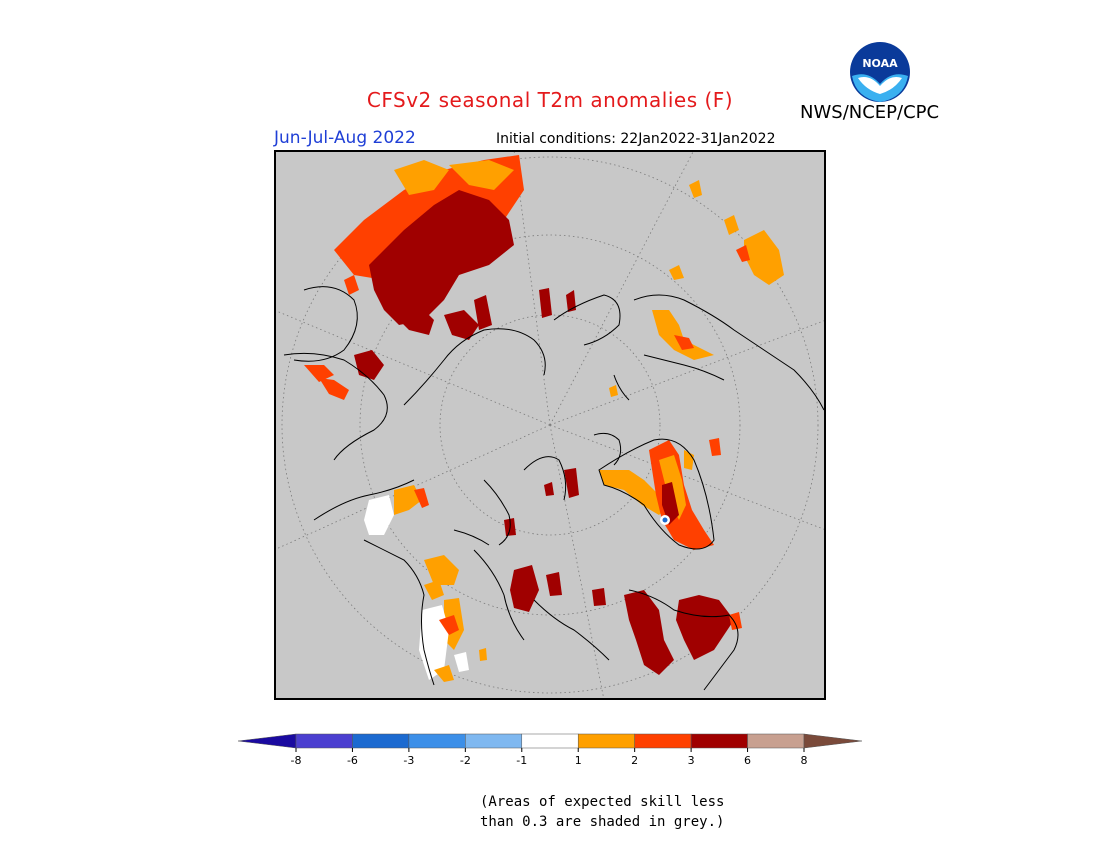 This screenshot has height=850, width=1100. I want to click on colorbar-ticks: -8 -6 -3 -2 -1 1 2 3 6 8, so click(549, 757).